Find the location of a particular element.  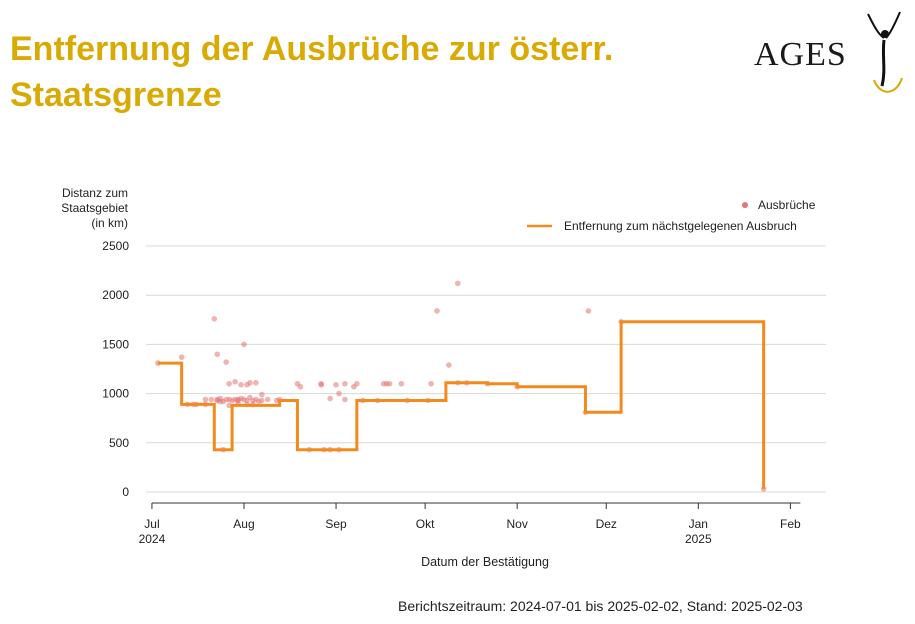

y-tick-label: 1000 is located at coordinates (115, 394).